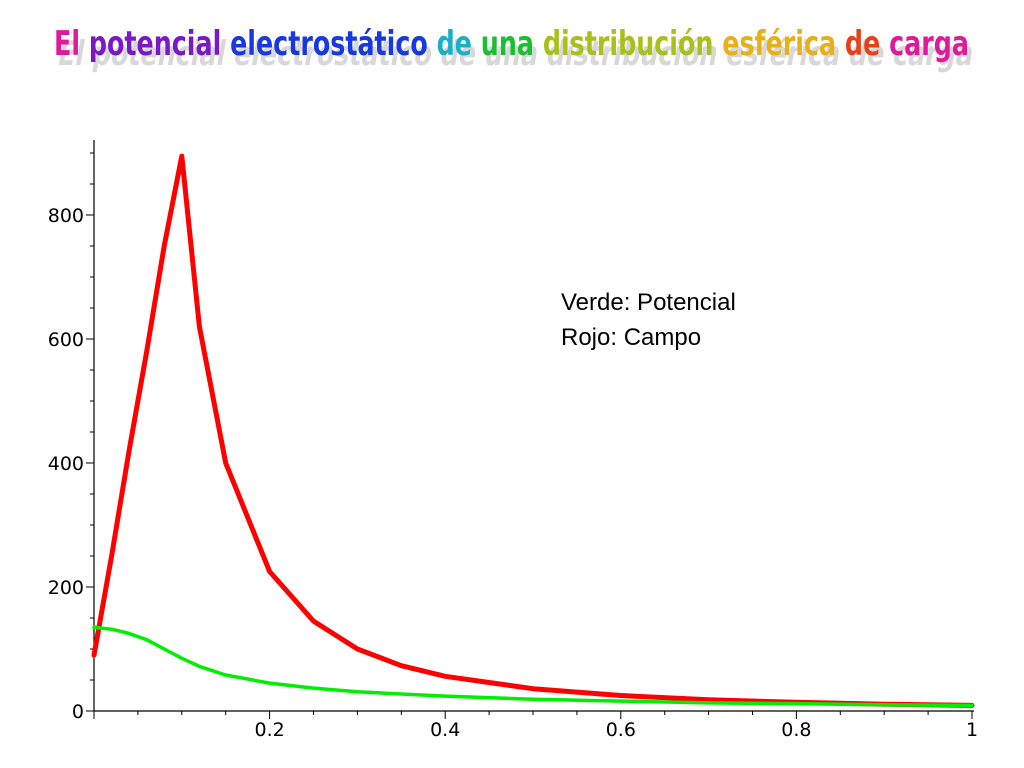 The height and width of the screenshot is (768, 1024). I want to click on y-tick-label: 400, so click(66, 464).